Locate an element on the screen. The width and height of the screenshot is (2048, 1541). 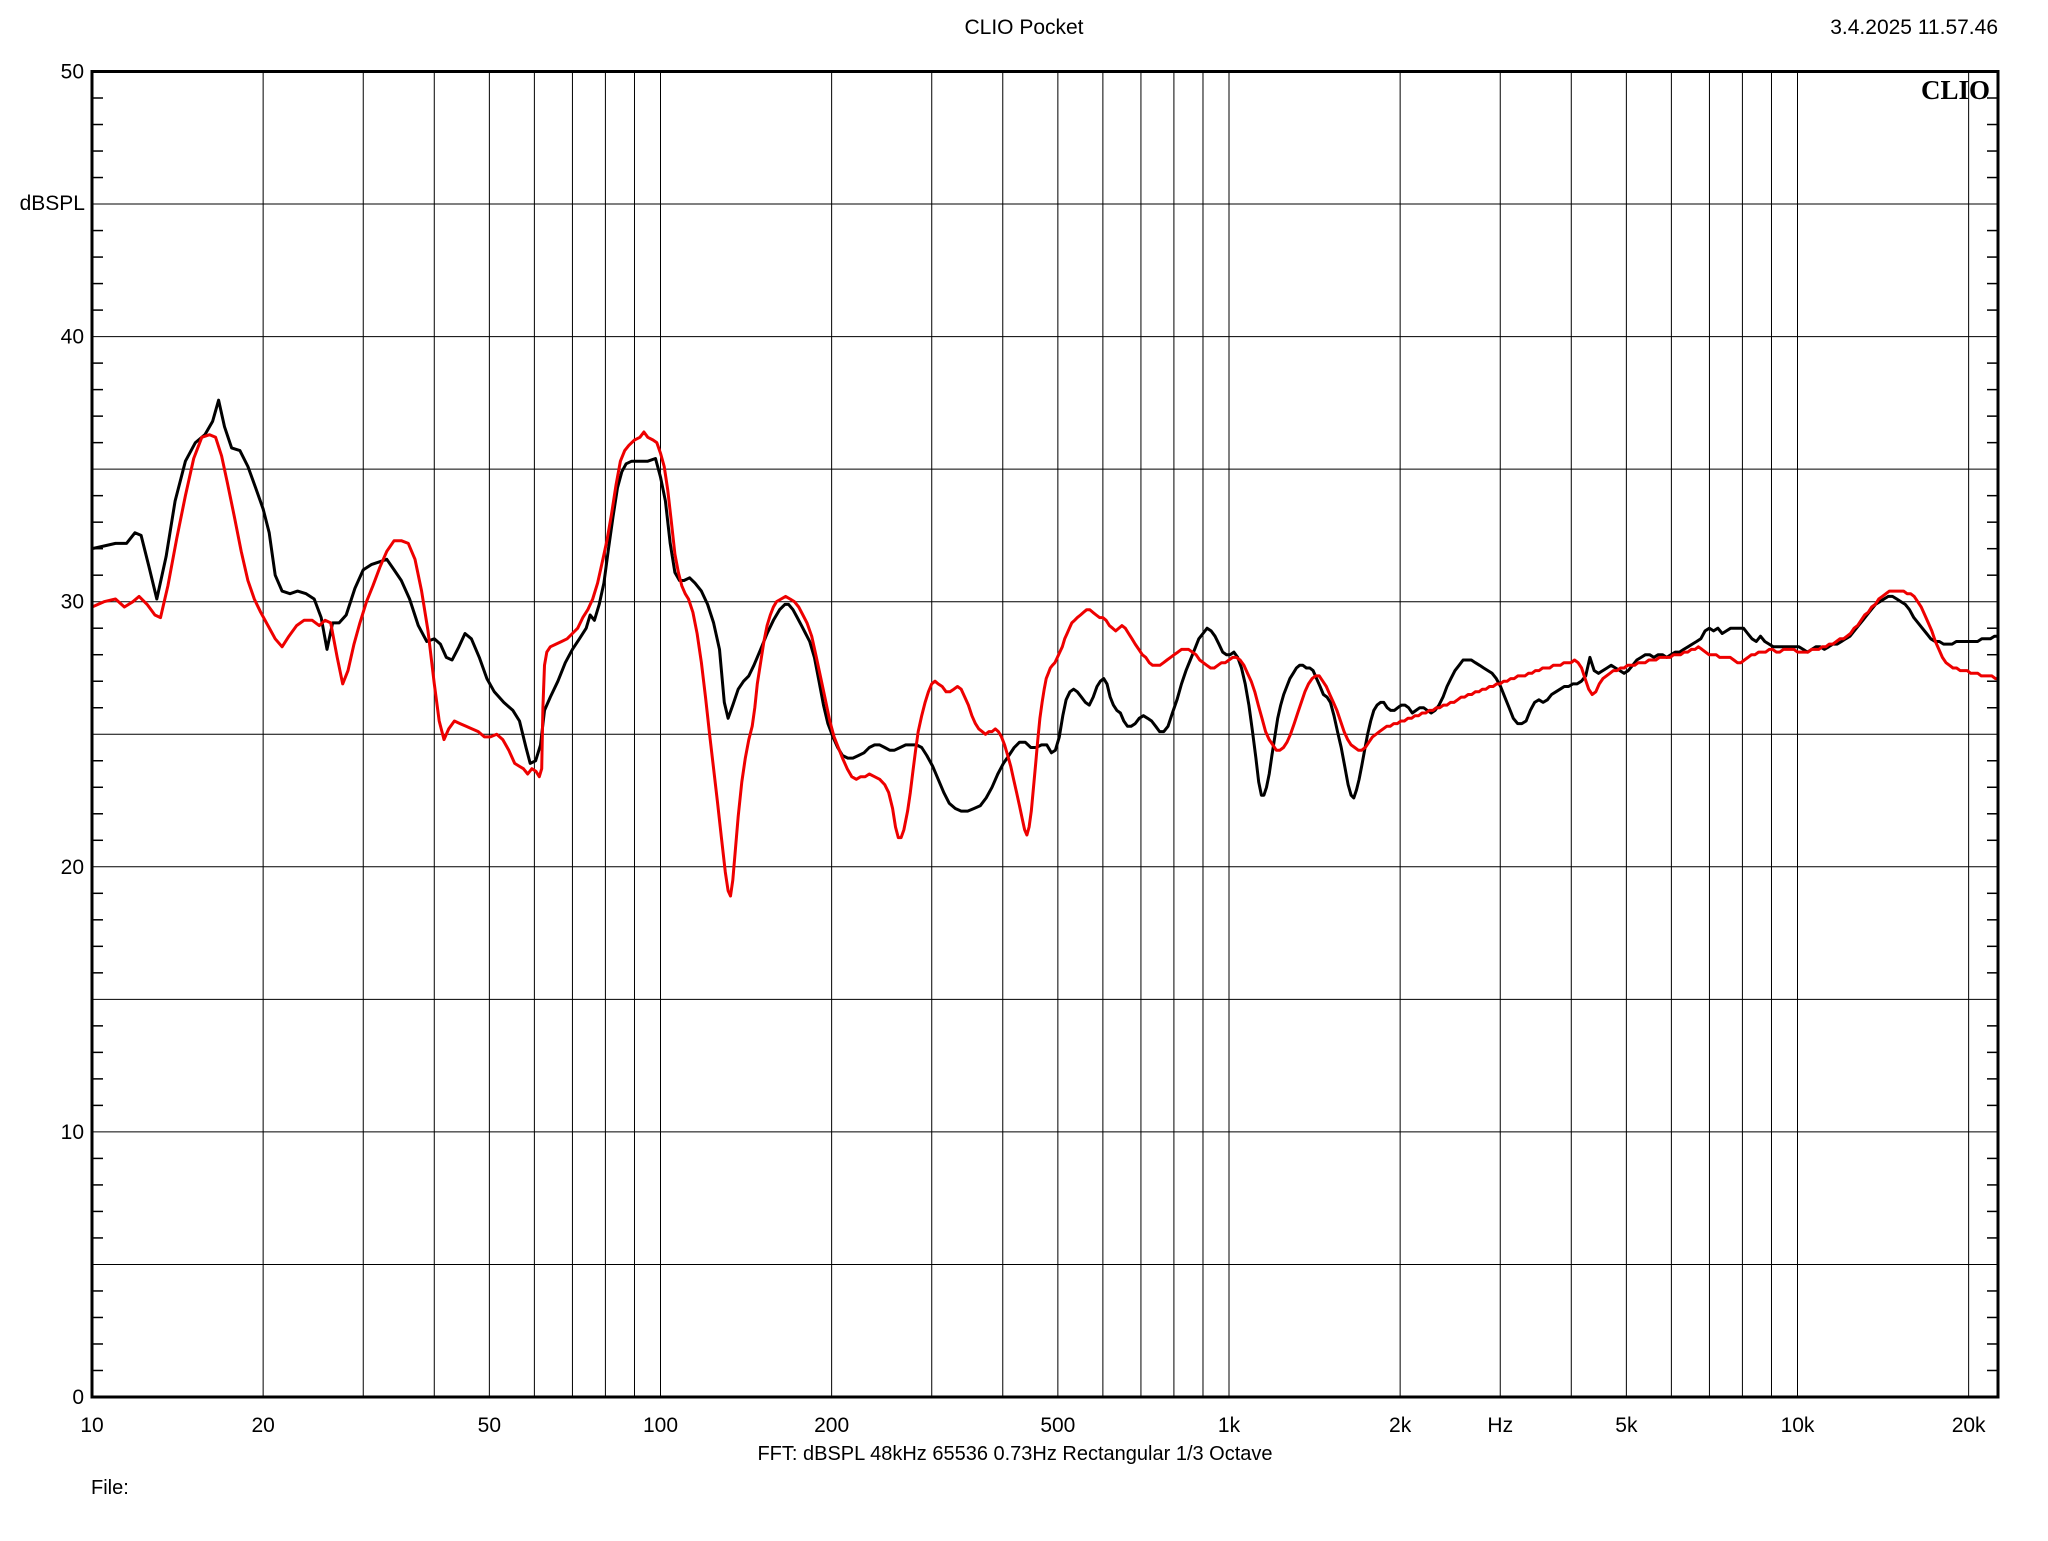
x-tick-label: 500 is located at coordinates (1057, 1425).